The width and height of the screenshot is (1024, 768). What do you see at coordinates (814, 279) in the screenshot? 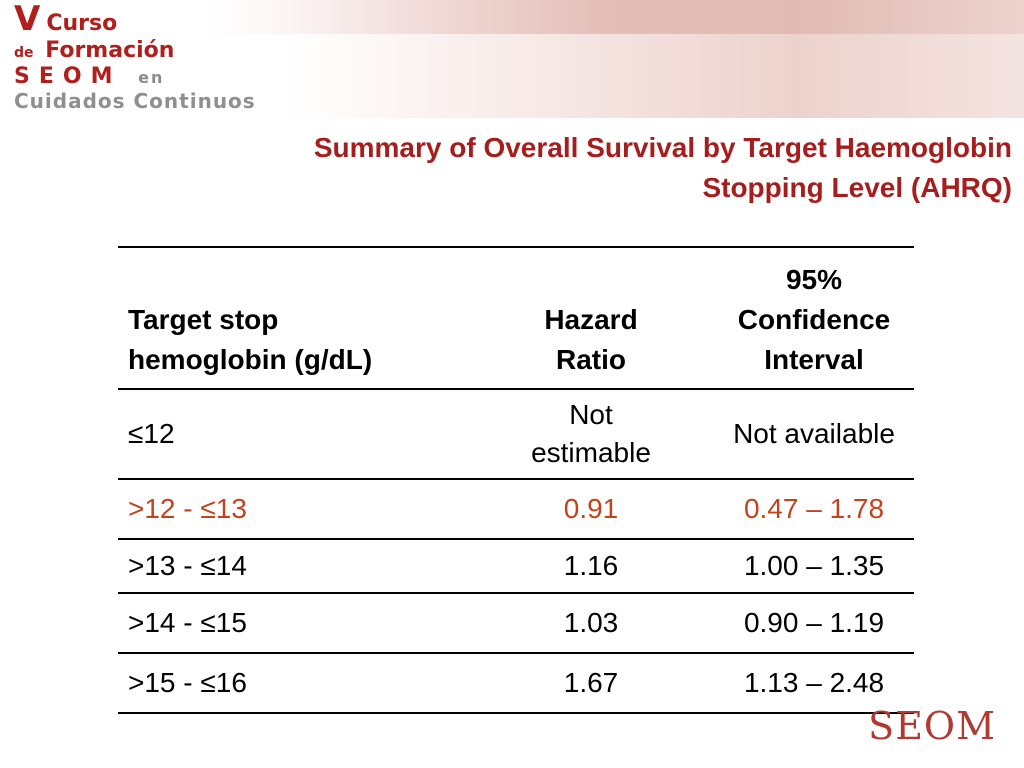
I see `header-ci-line-1: 95%` at bounding box center [814, 279].